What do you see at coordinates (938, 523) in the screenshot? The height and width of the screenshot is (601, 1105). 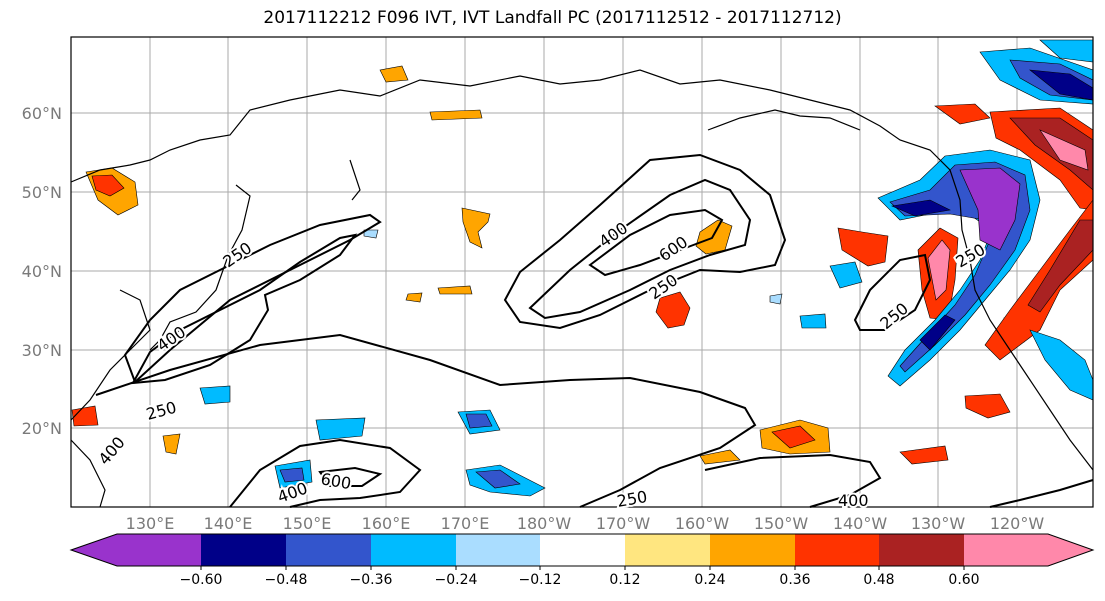 I see `lon-label: 130°W` at bounding box center [938, 523].